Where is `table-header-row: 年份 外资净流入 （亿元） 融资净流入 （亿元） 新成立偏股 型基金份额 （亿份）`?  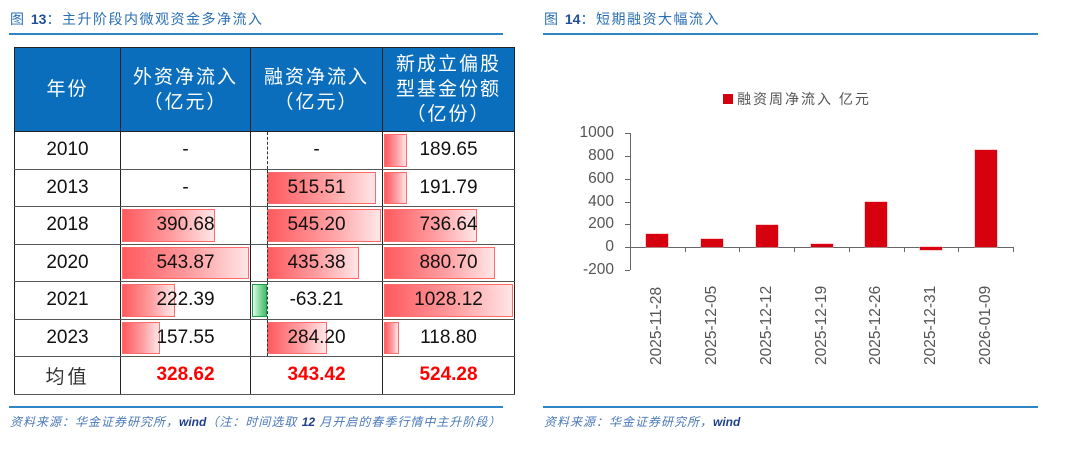
table-header-row: 年份 外资净流入 （亿元） 融资净流入 （亿元） 新成立偏股 型基金份额 （亿份） is located at coordinates (264, 89).